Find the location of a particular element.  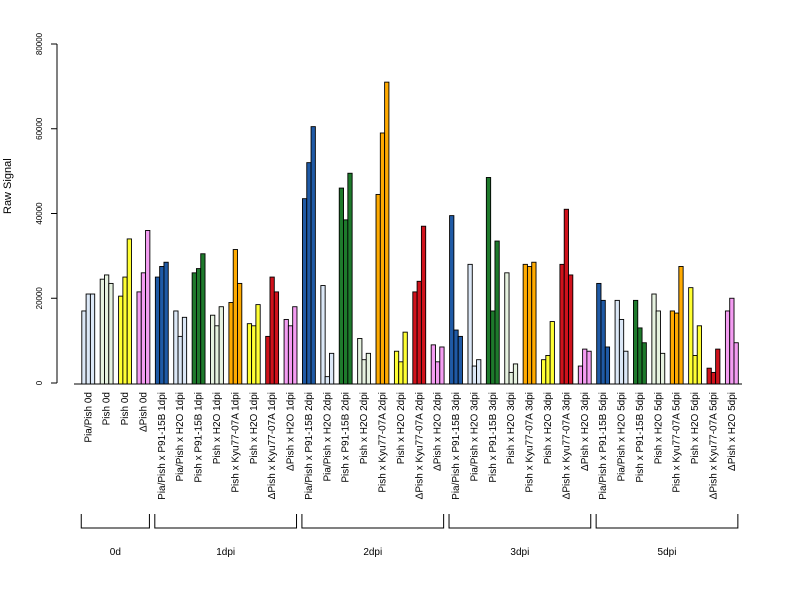

x-tick-label: Pia/Pish x H2O 5dpi is located at coordinates (622, 437).